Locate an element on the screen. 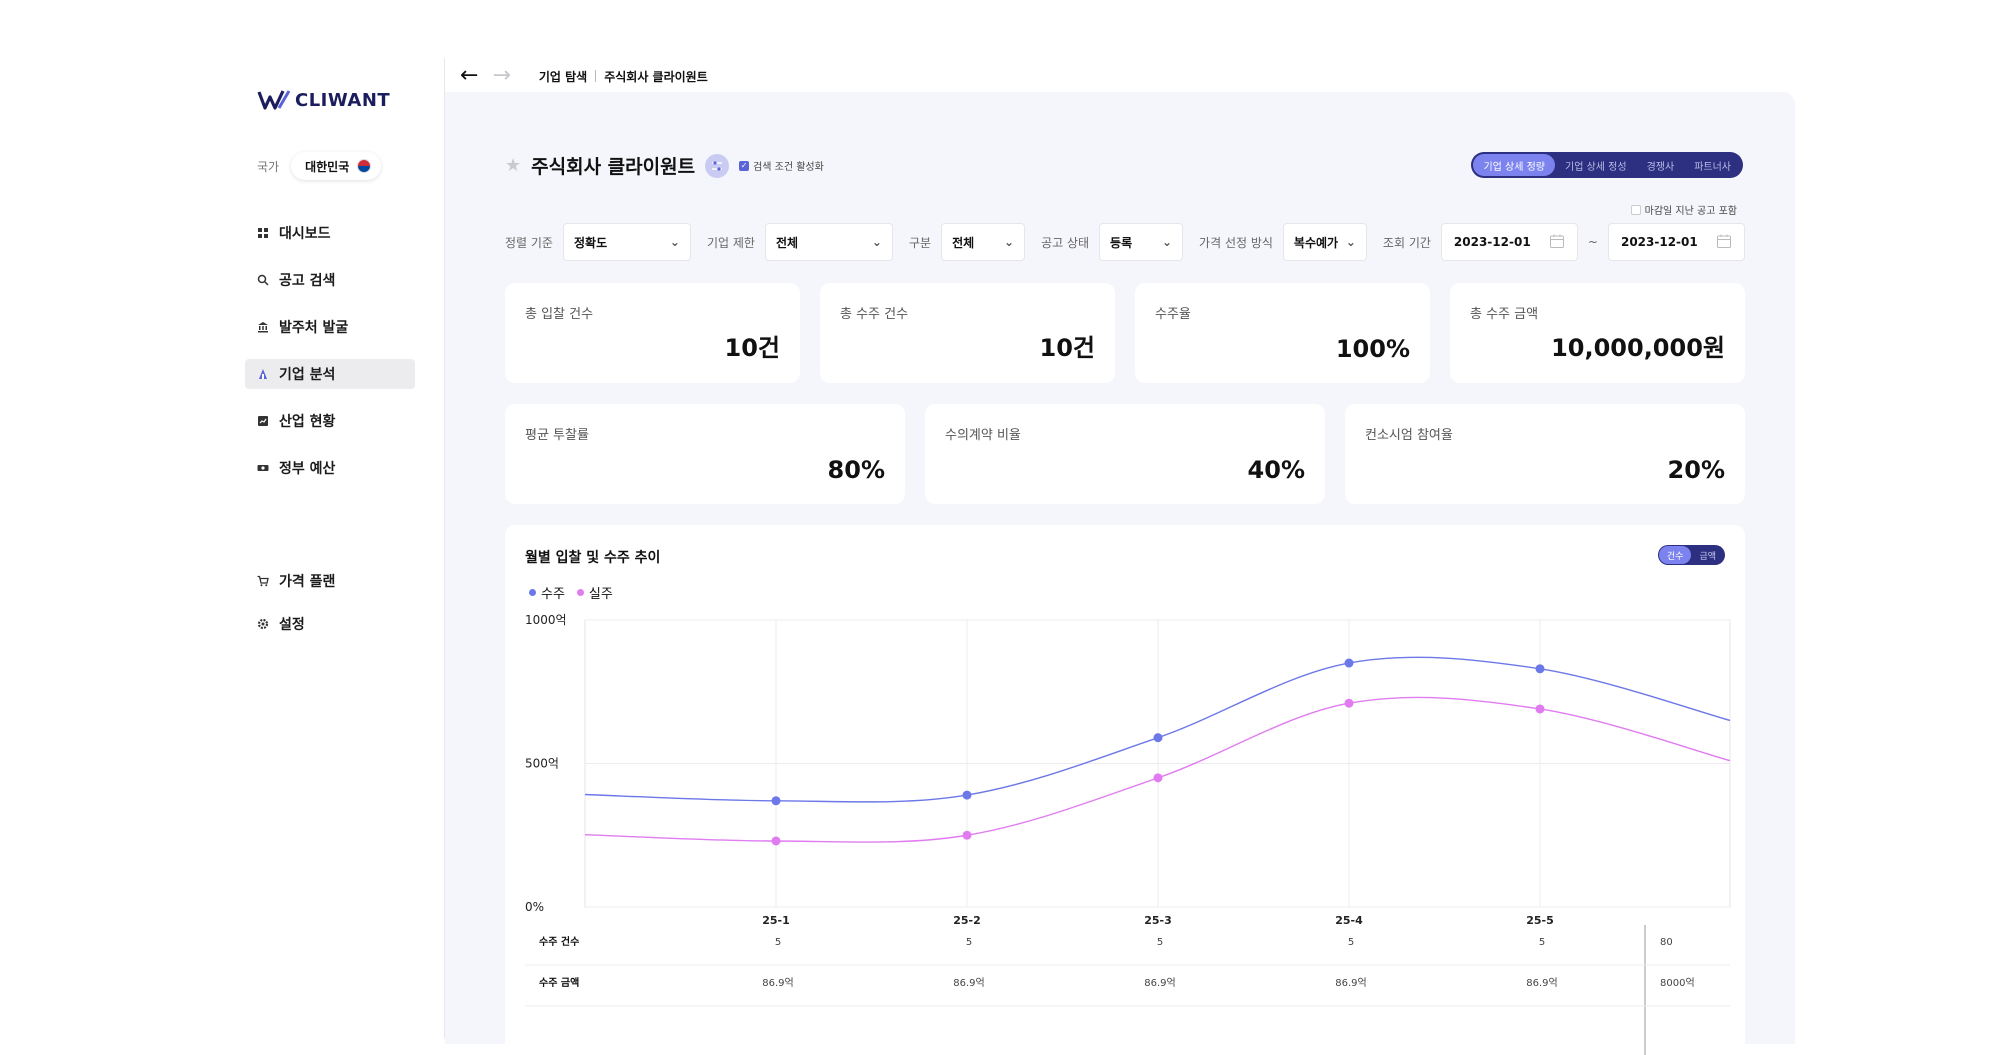 Image resolution: width=2000 pixels, height=1055 pixels. title-row: ★ 주식회사 클라이원트 ✓ 검색 조건 활성화 is located at coordinates (664, 165).